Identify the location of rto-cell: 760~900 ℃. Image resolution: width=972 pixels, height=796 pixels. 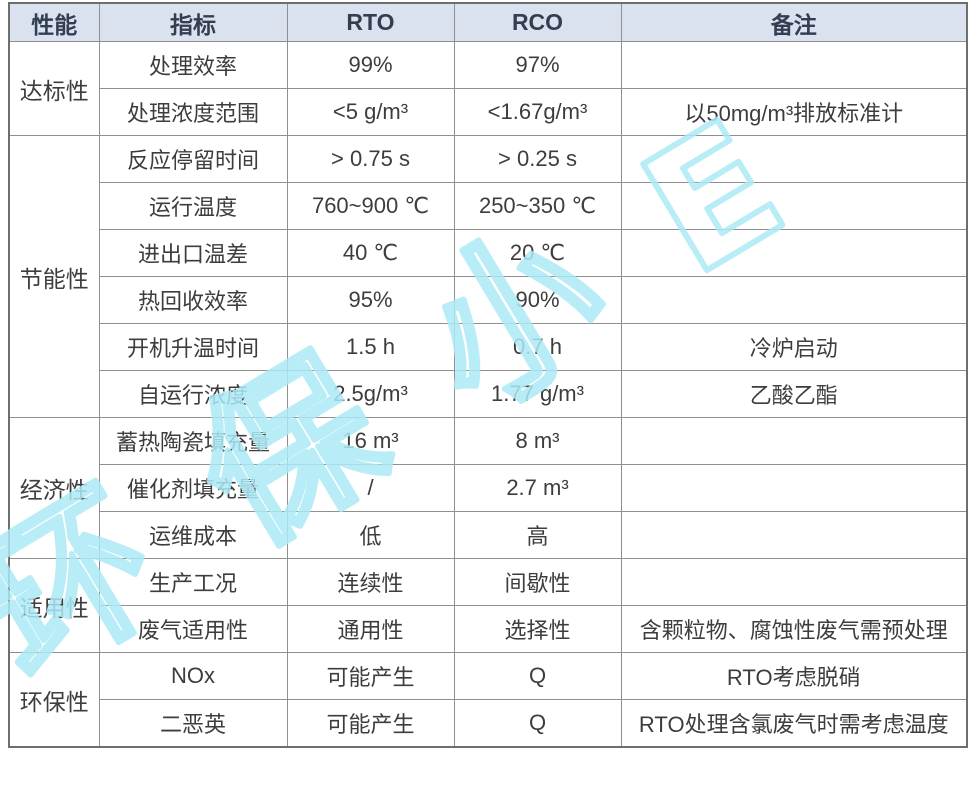
(370, 206).